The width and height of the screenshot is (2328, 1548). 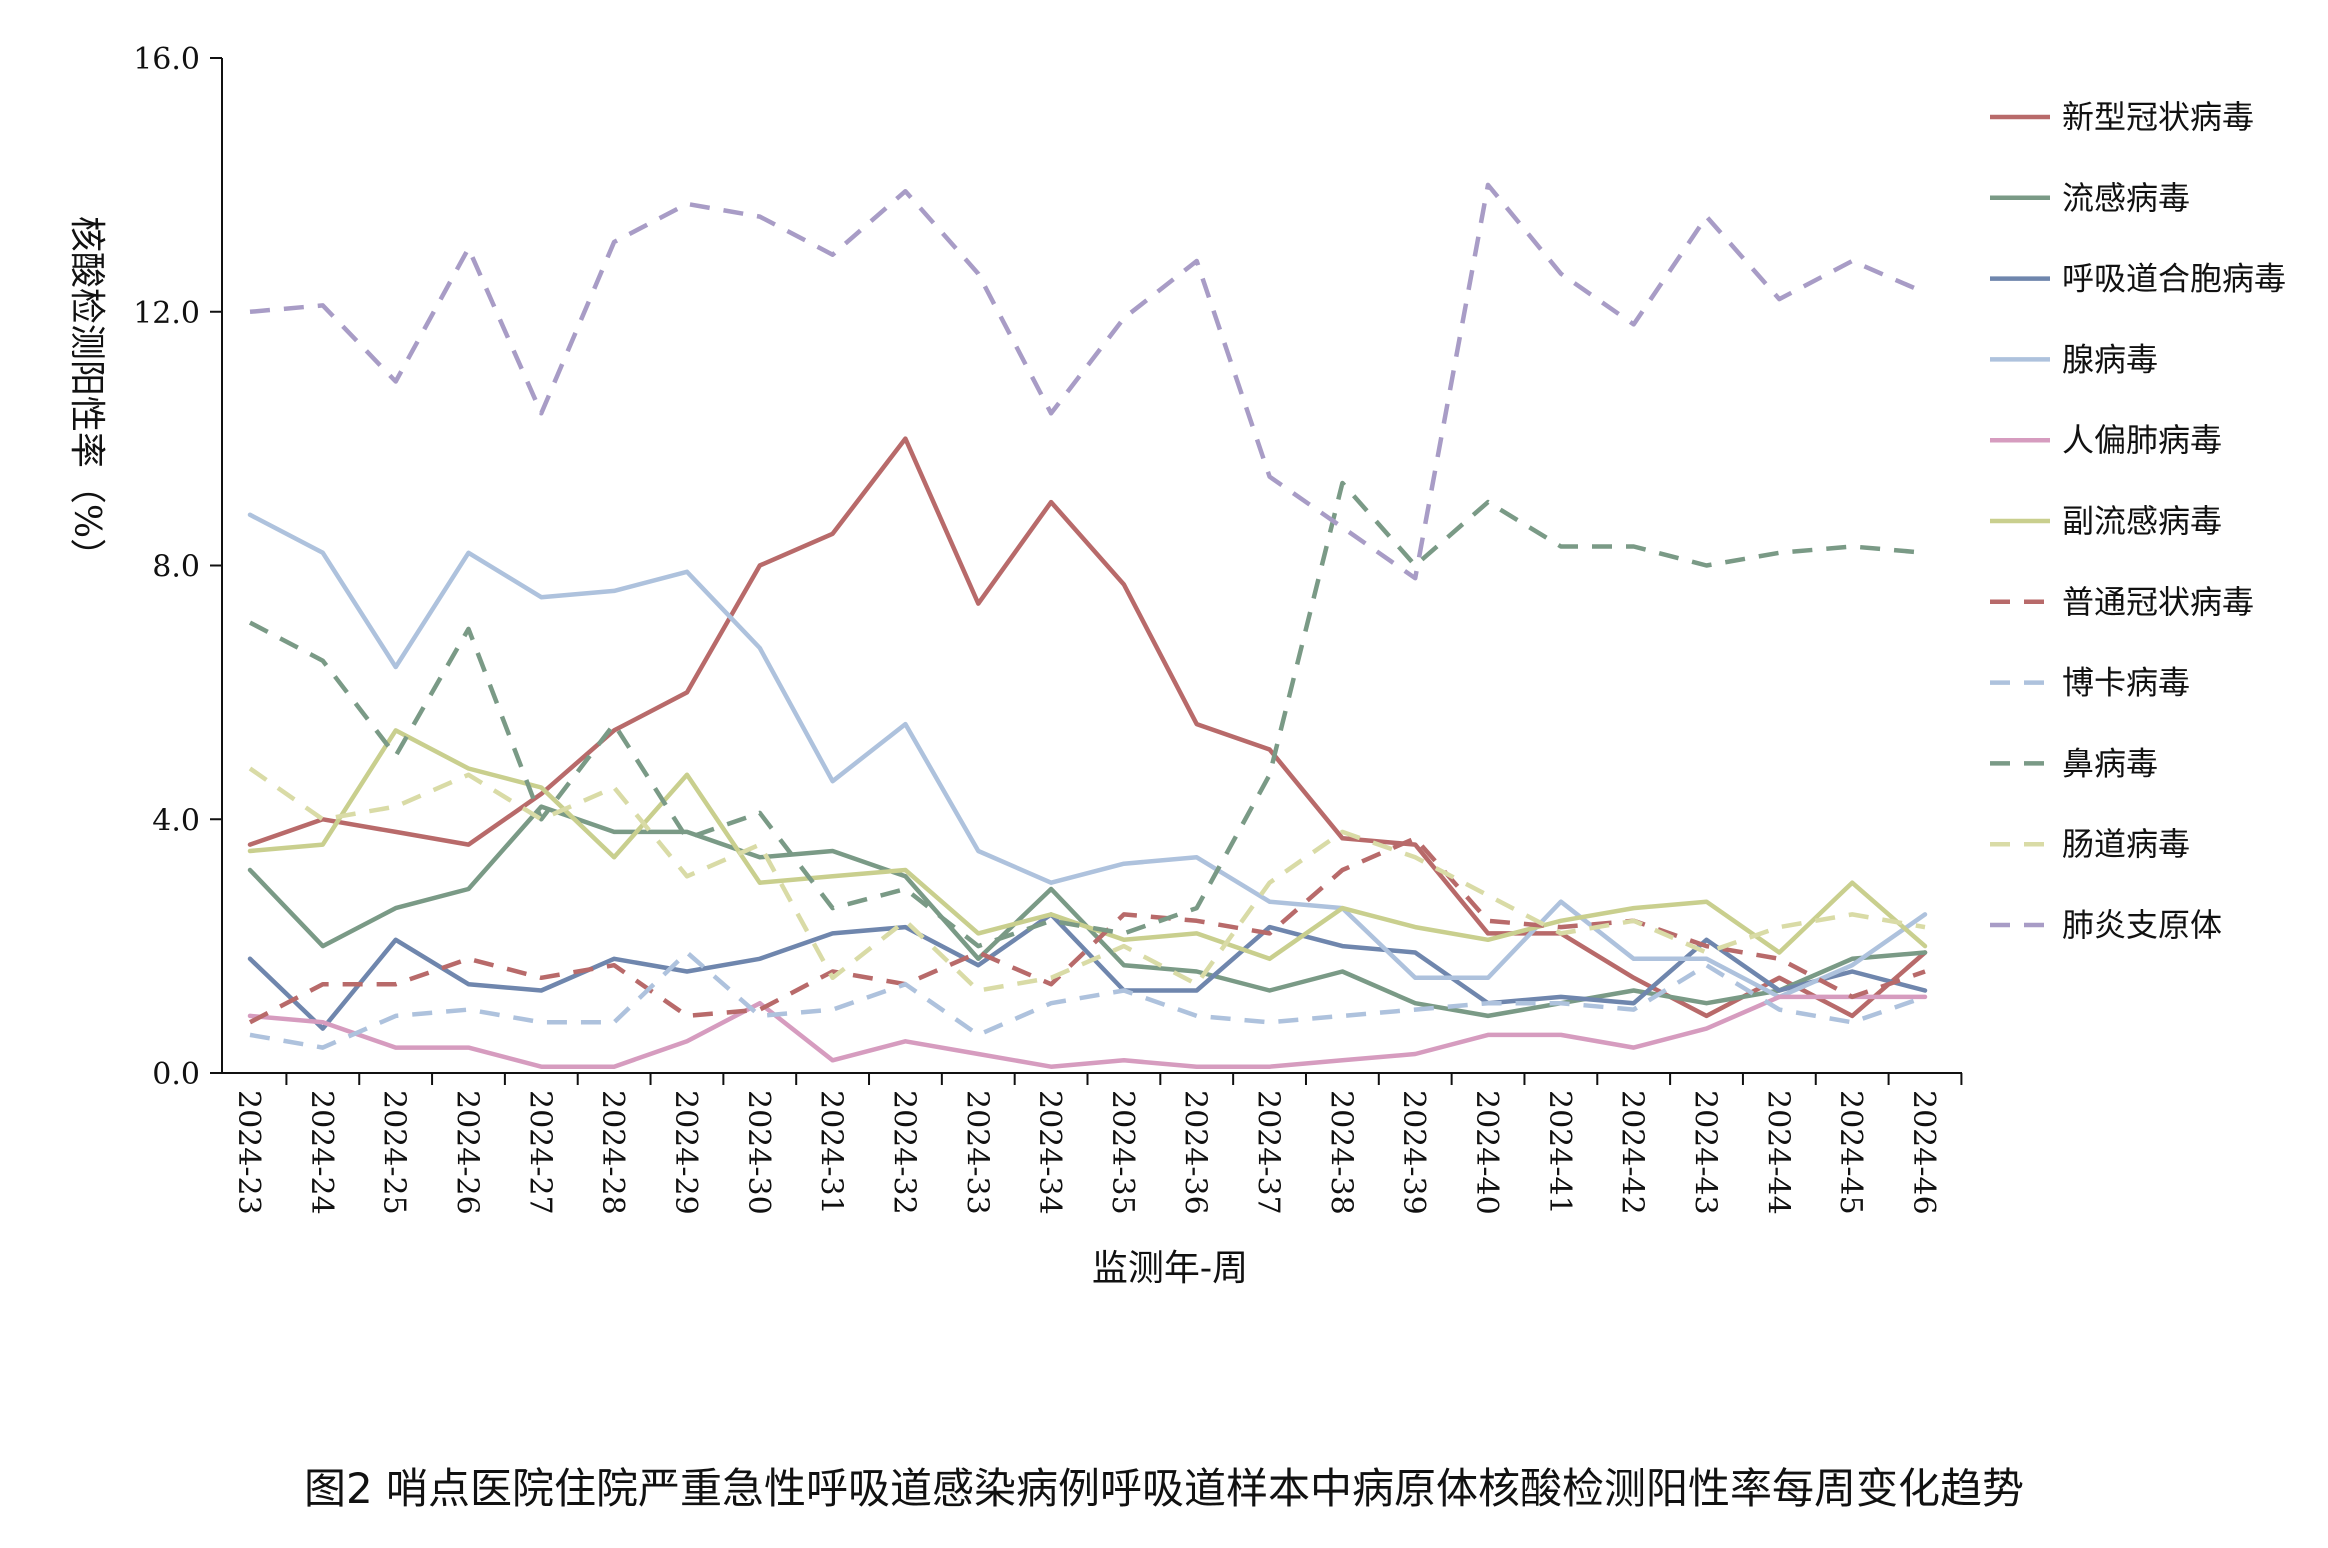 What do you see at coordinates (166, 313) in the screenshot?
I see `y-tick-label: 12.0` at bounding box center [166, 313].